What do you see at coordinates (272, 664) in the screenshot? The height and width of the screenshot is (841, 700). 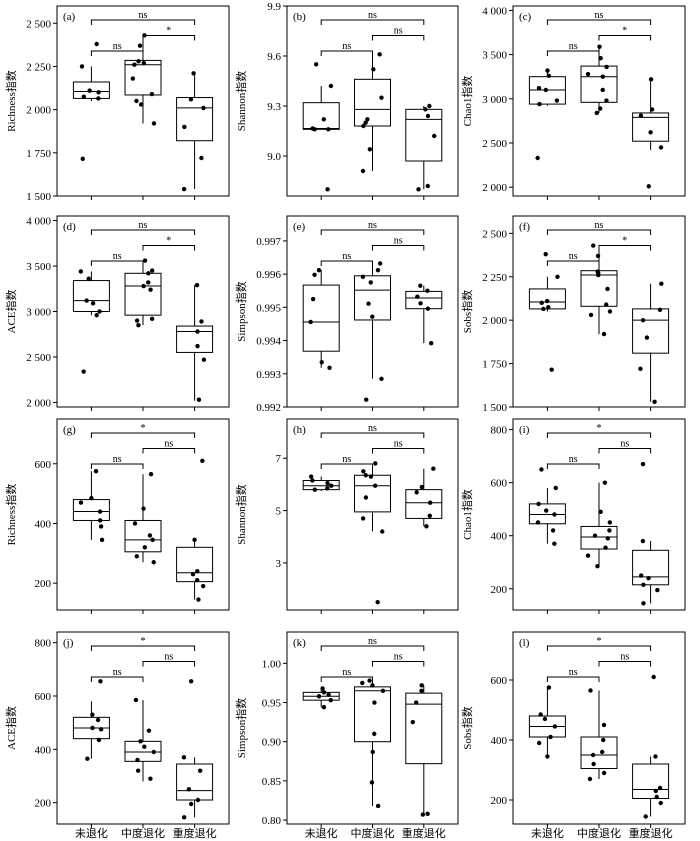 I see `y-tick-label: 1.00` at bounding box center [272, 664].